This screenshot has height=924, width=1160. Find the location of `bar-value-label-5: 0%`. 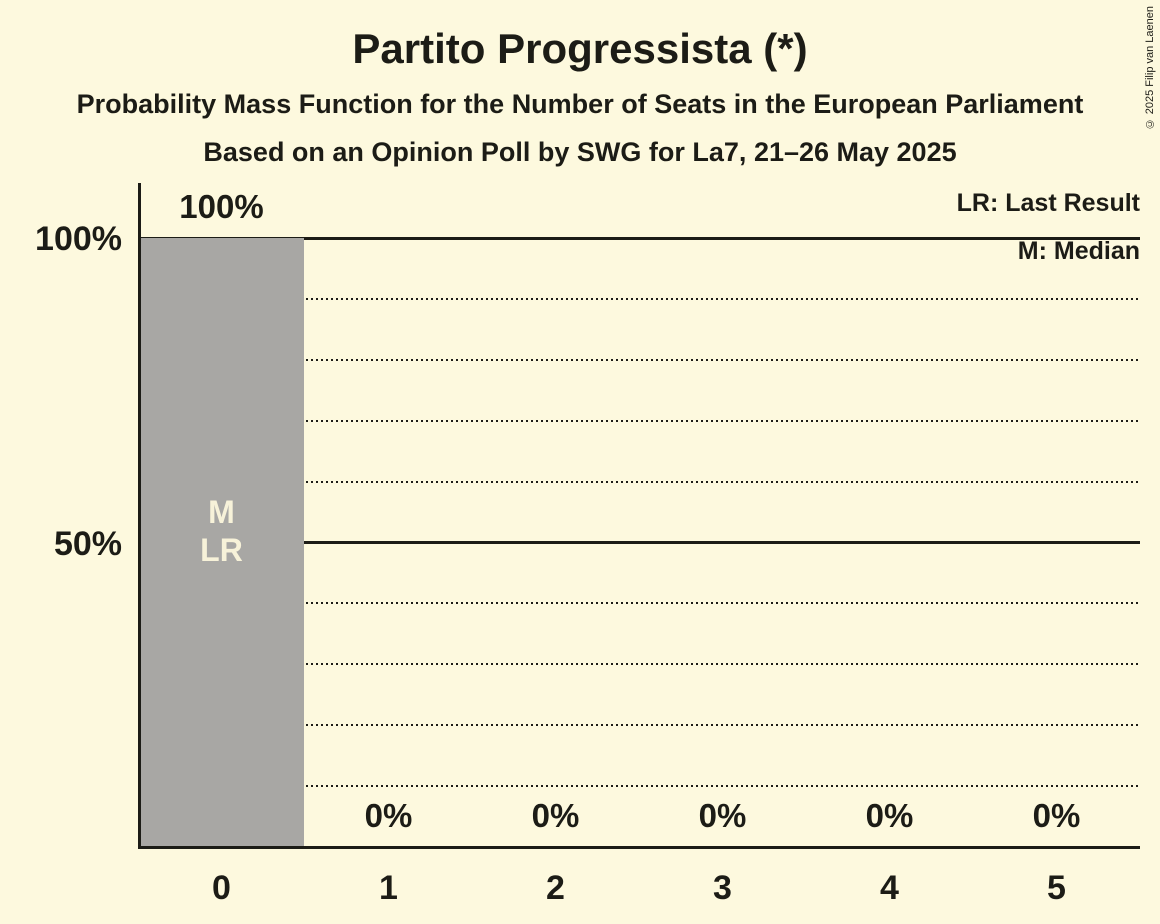

bar-value-label-5: 0% is located at coordinates (1056, 815).